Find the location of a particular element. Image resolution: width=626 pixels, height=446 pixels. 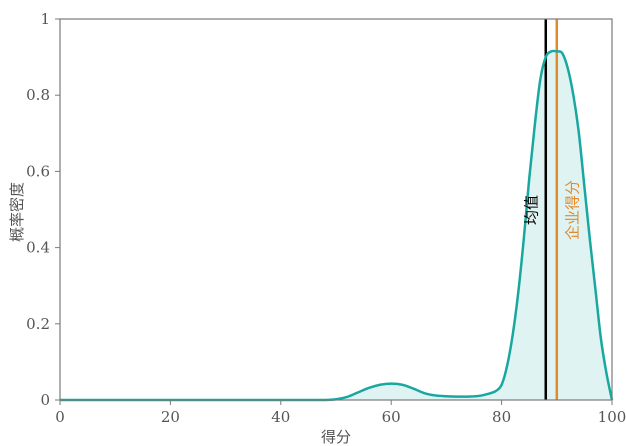

y-tick-label: 0.8 is located at coordinates (38, 95).